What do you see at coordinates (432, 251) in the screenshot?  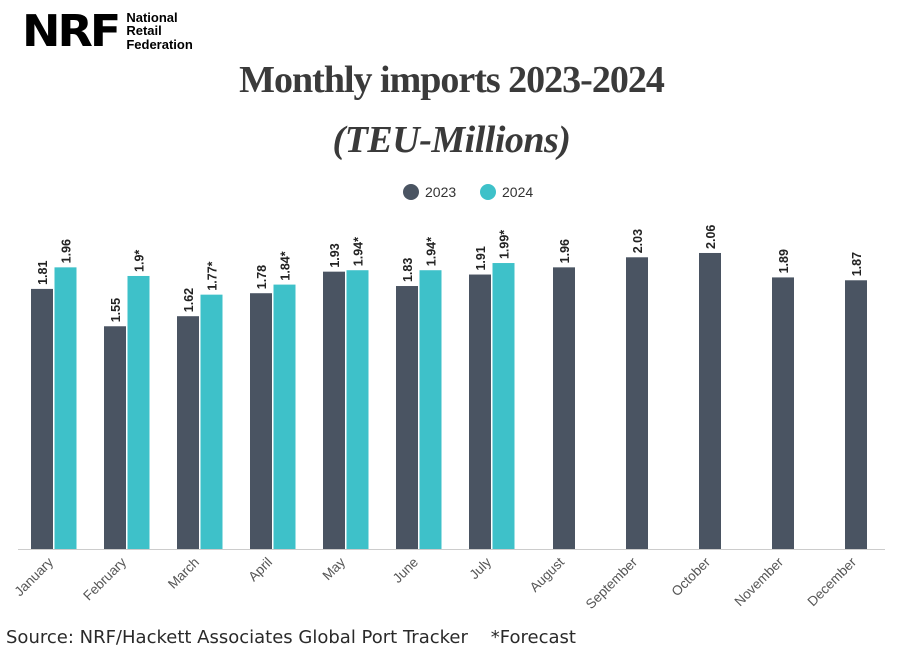 I see `data-label-2024-june: 1.94*` at bounding box center [432, 251].